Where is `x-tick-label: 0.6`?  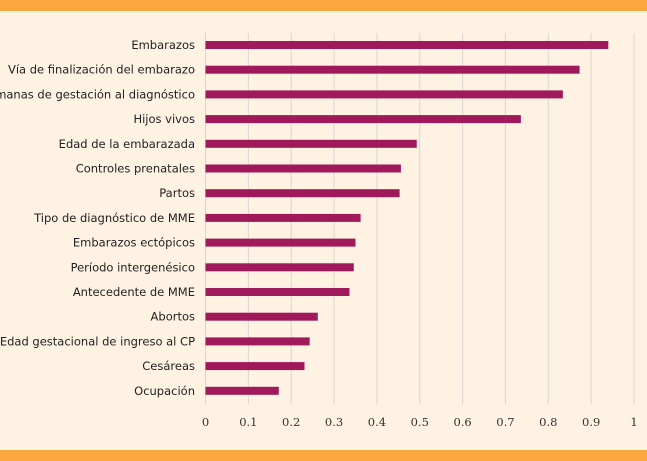
x-tick-label: 0.6 is located at coordinates (462, 422).